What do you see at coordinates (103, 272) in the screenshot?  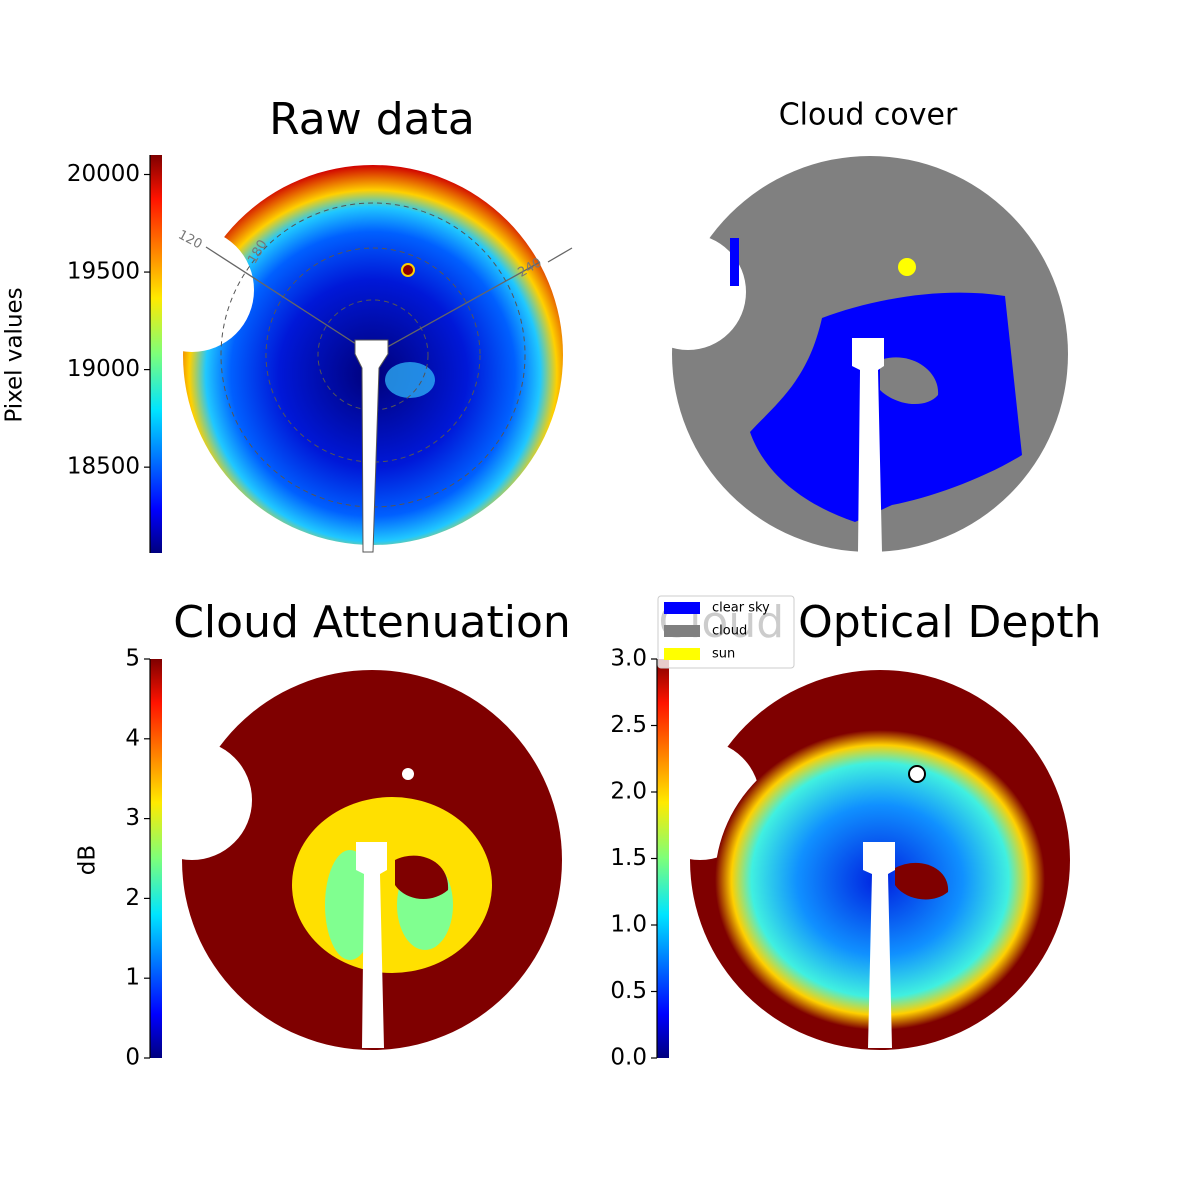 I see `tick-label: 19500` at bounding box center [103, 272].